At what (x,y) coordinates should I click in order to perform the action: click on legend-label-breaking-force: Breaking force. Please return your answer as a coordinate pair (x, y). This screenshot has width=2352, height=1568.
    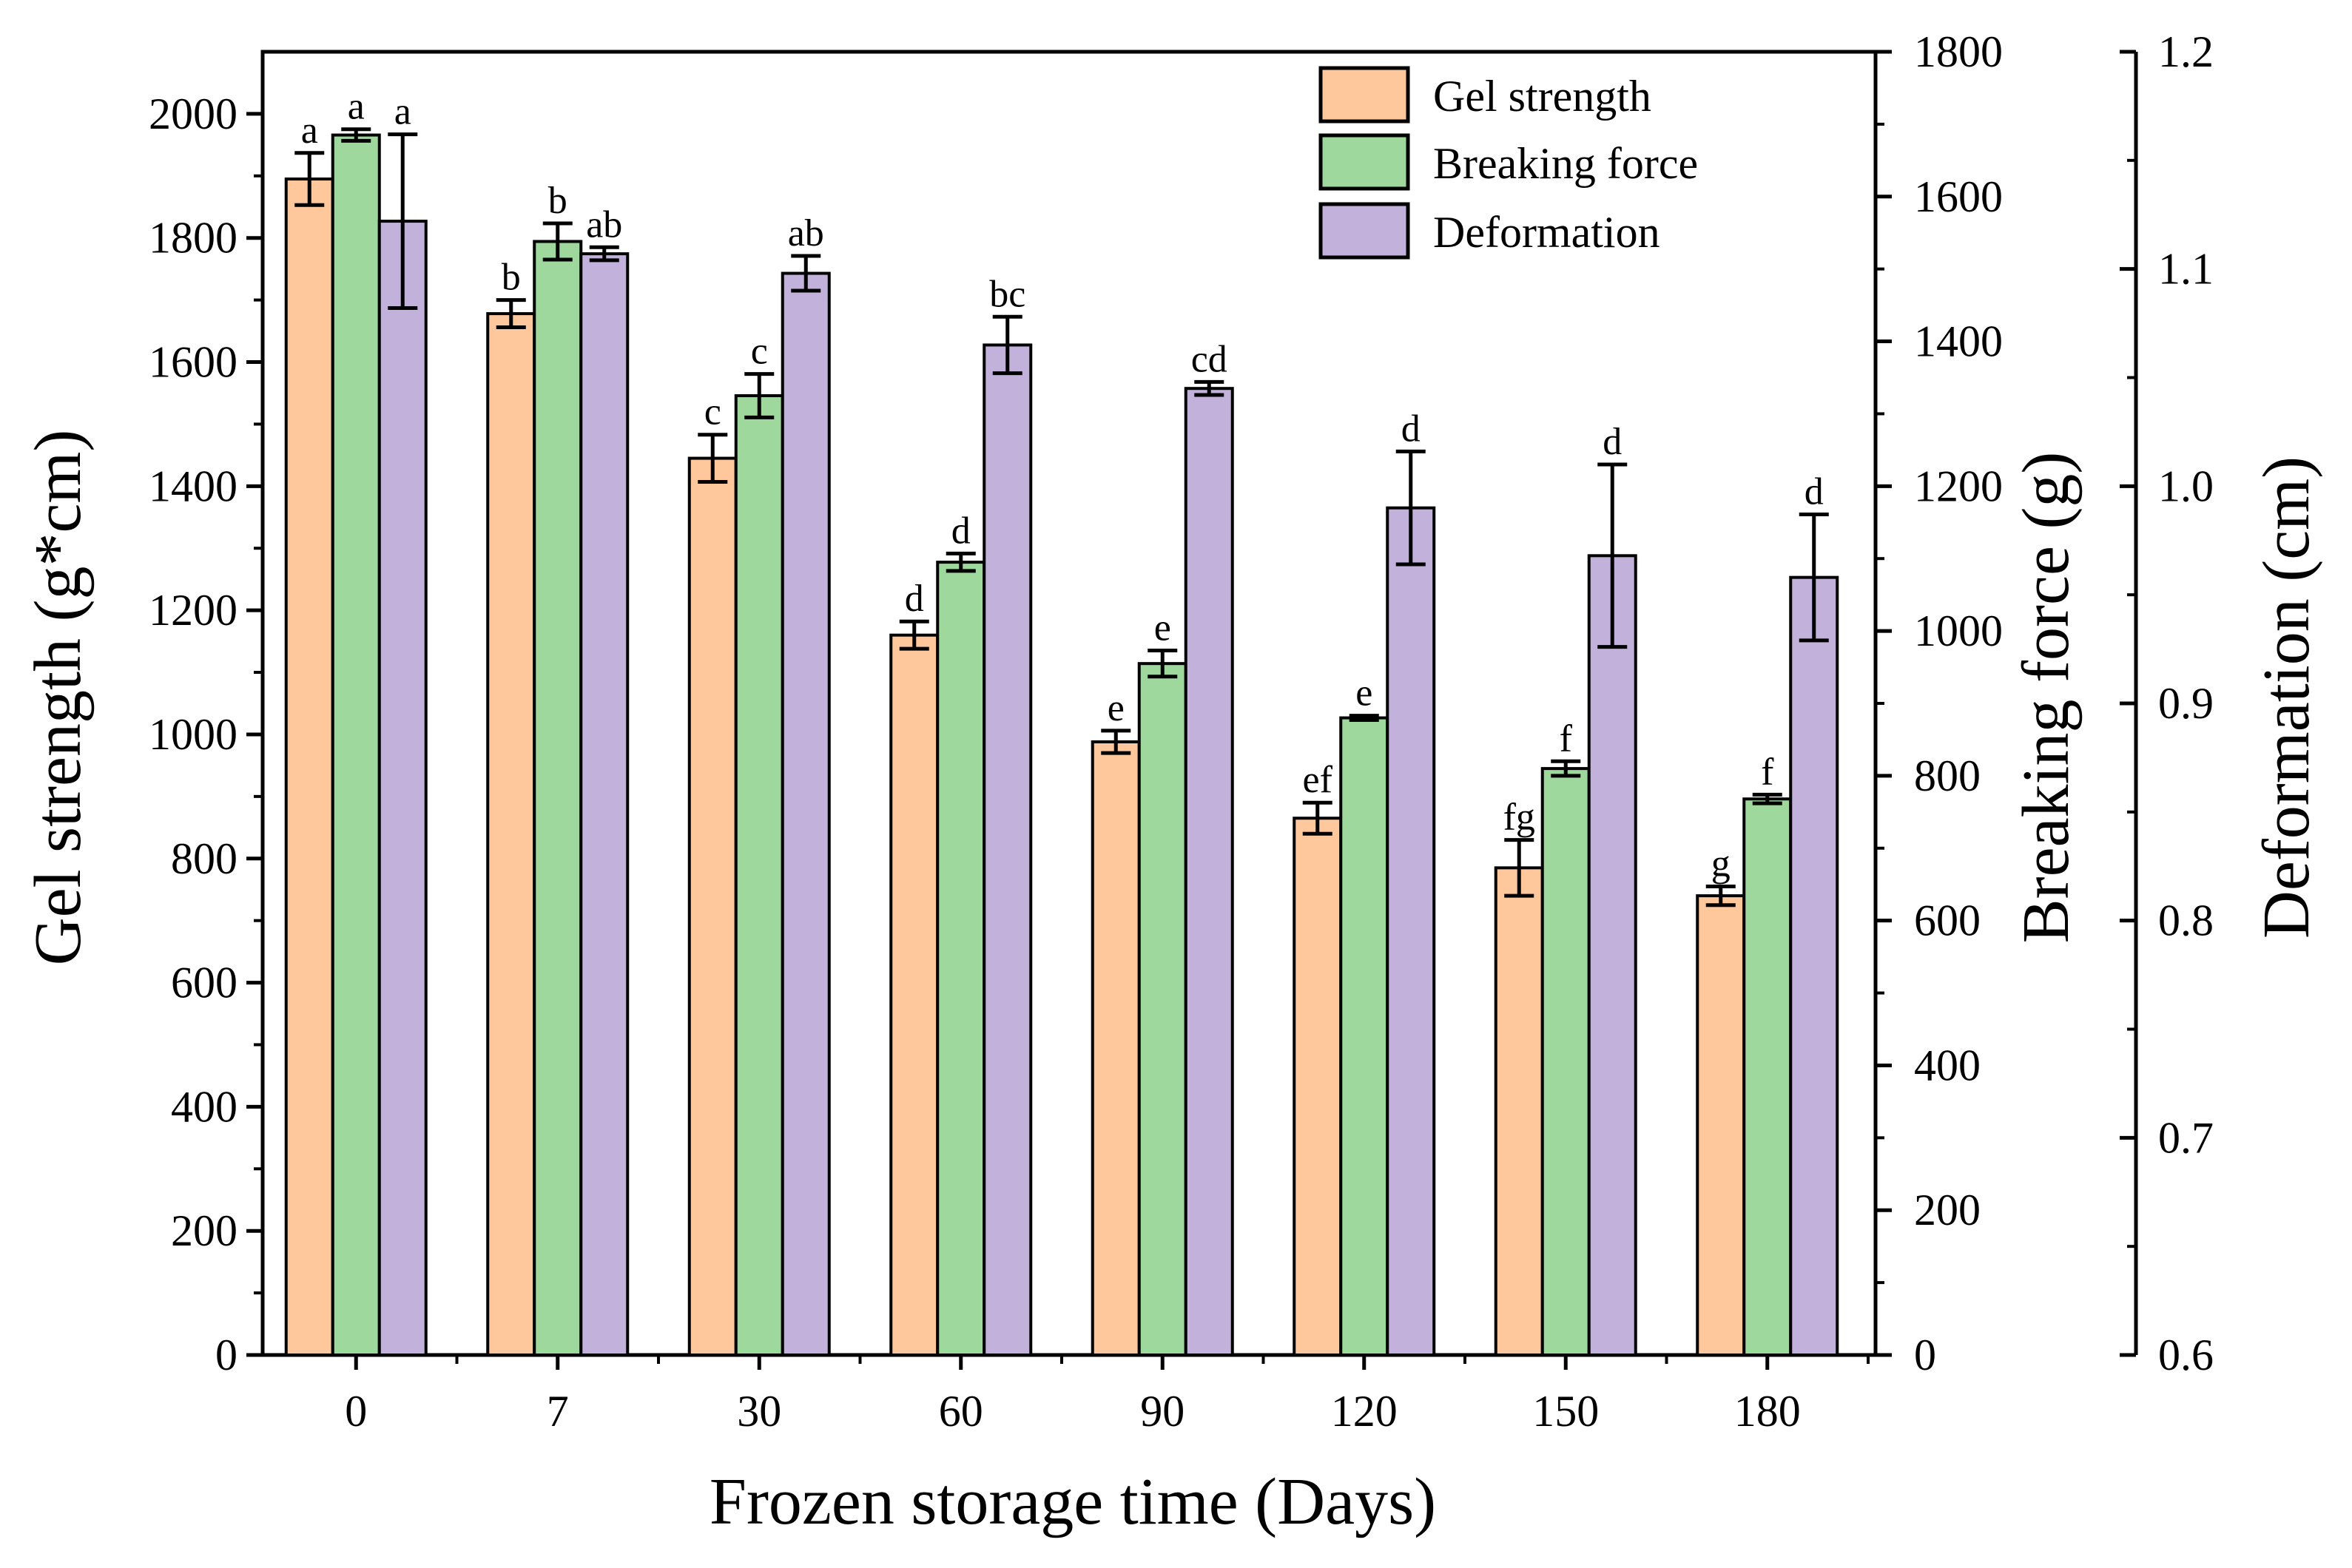
    Looking at the image, I should click on (1566, 163).